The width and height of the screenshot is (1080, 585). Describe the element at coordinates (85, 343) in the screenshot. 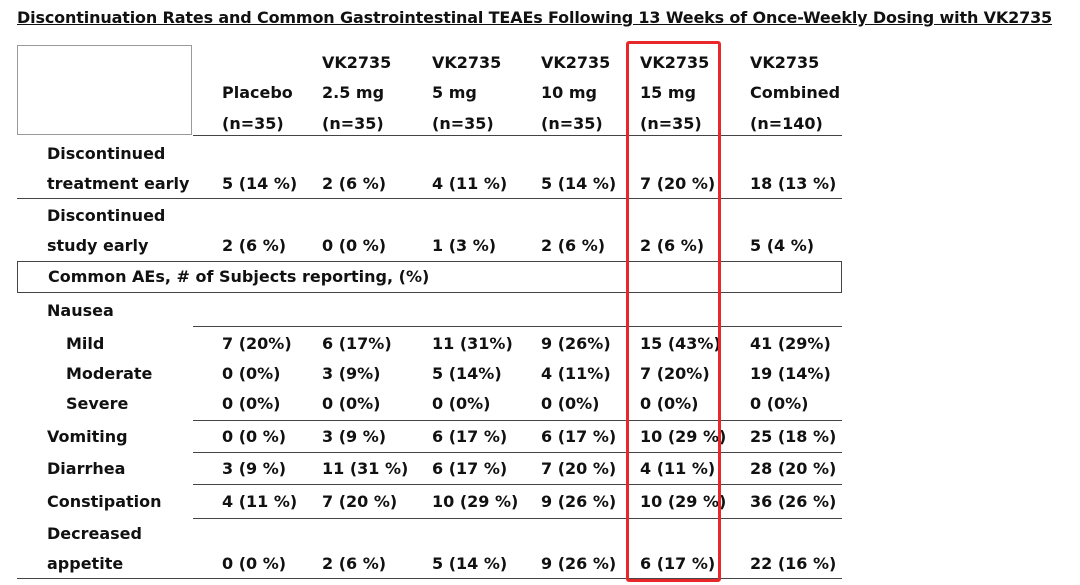

I see `row-label: Mild` at that location.